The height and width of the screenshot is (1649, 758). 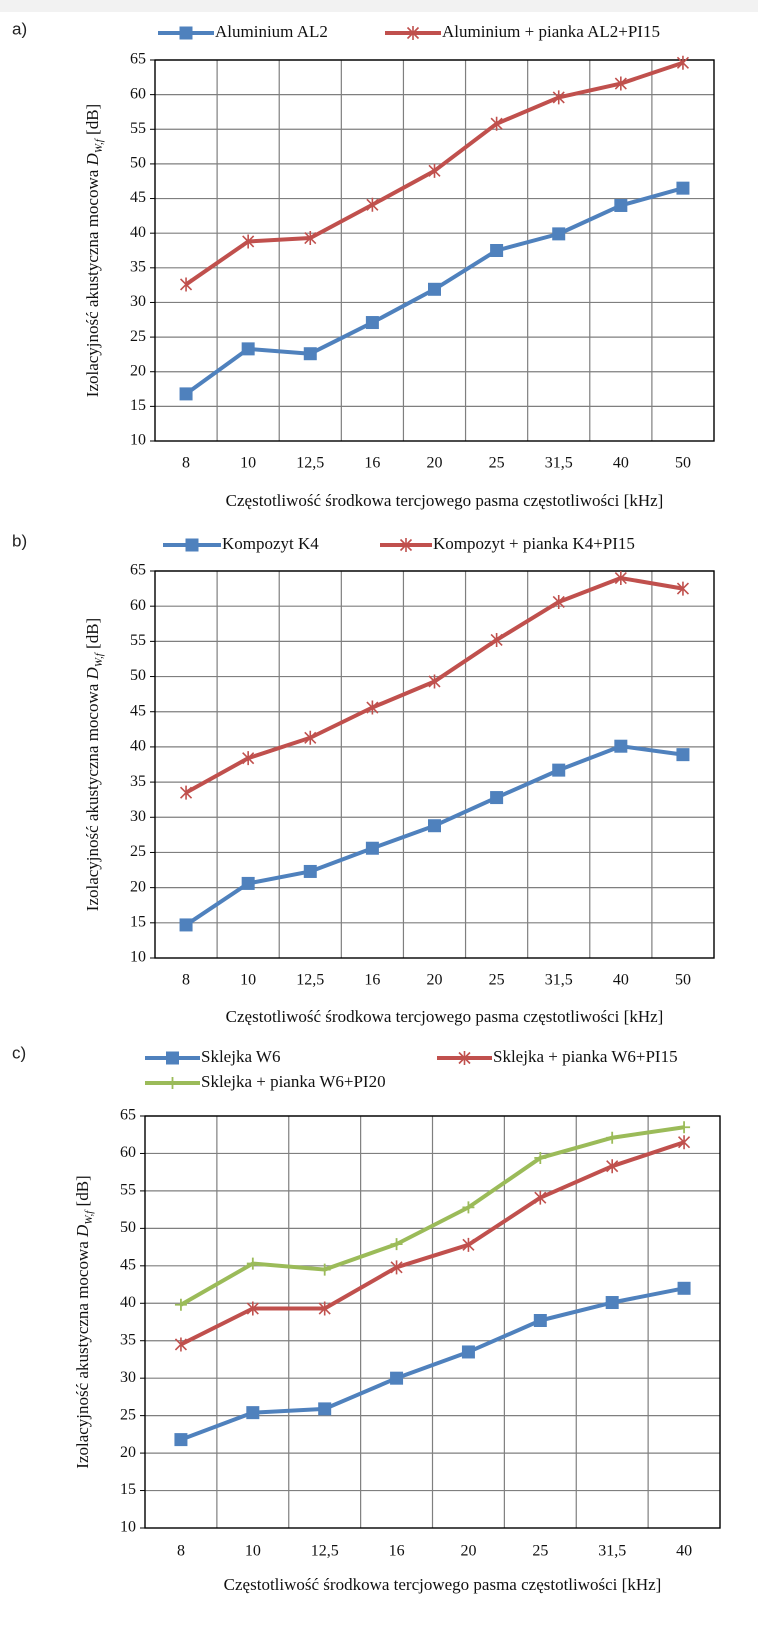 I want to click on legend-item: Aluminium + pianka AL2+PI15, so click(x=522, y=31).